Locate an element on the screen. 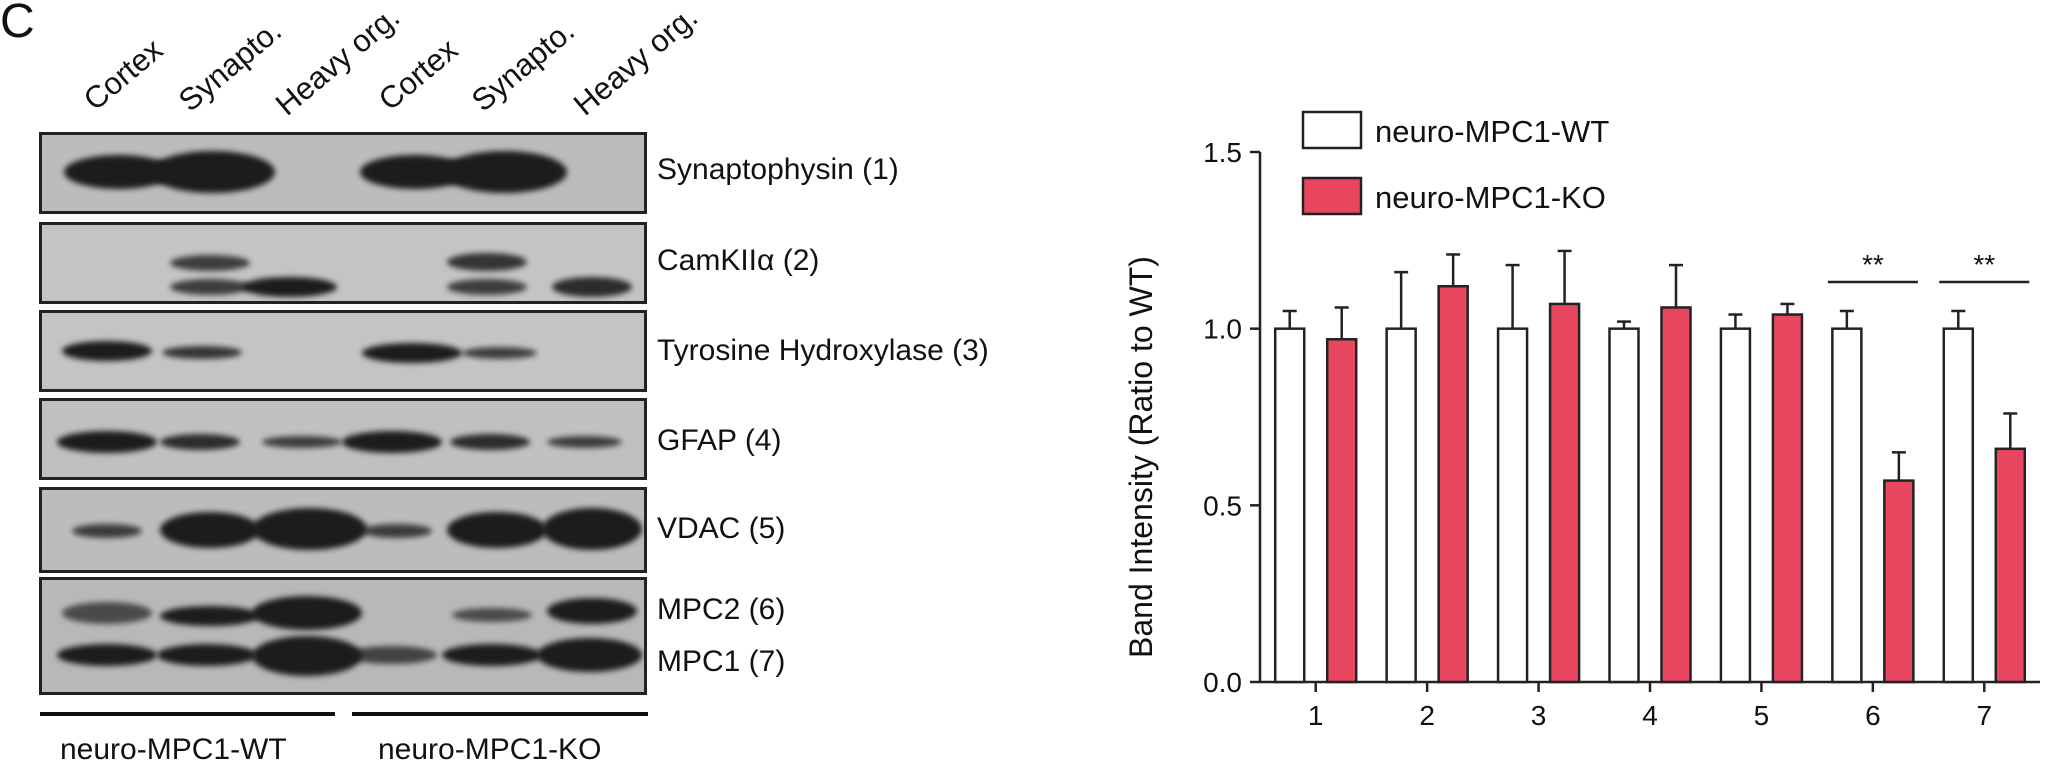  x-tick-label: 5 is located at coordinates (1762, 715).